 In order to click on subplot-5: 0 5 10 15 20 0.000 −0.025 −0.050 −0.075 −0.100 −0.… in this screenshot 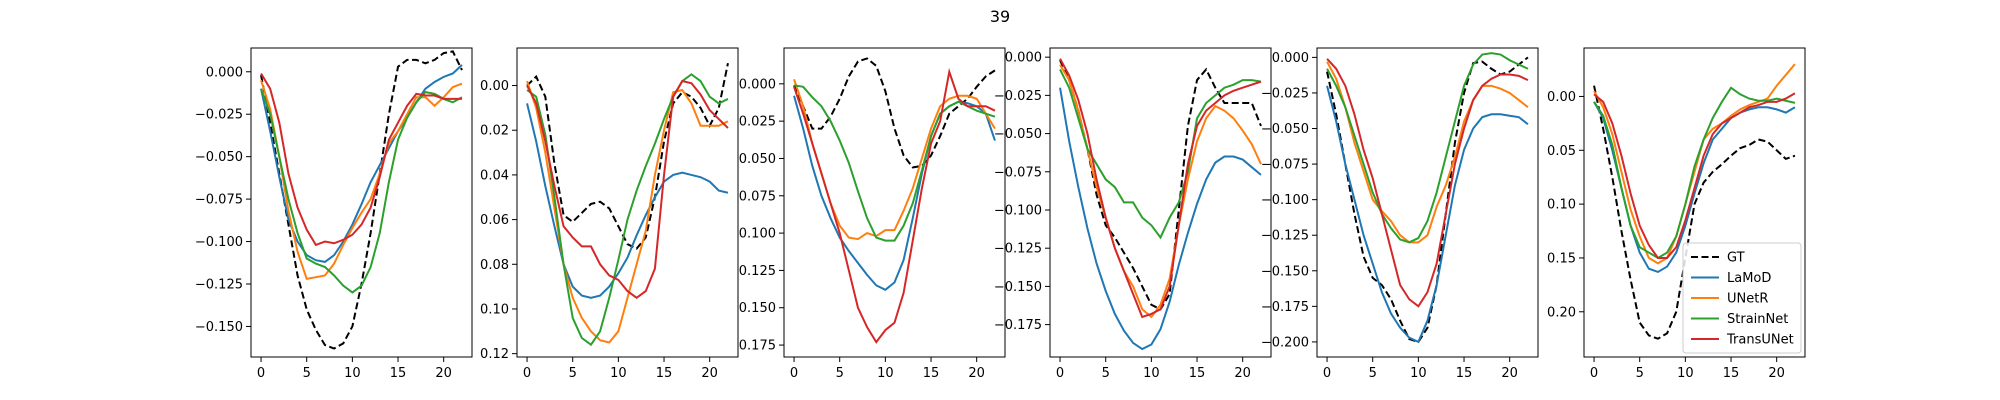, I will do `click(1400, 214)`.